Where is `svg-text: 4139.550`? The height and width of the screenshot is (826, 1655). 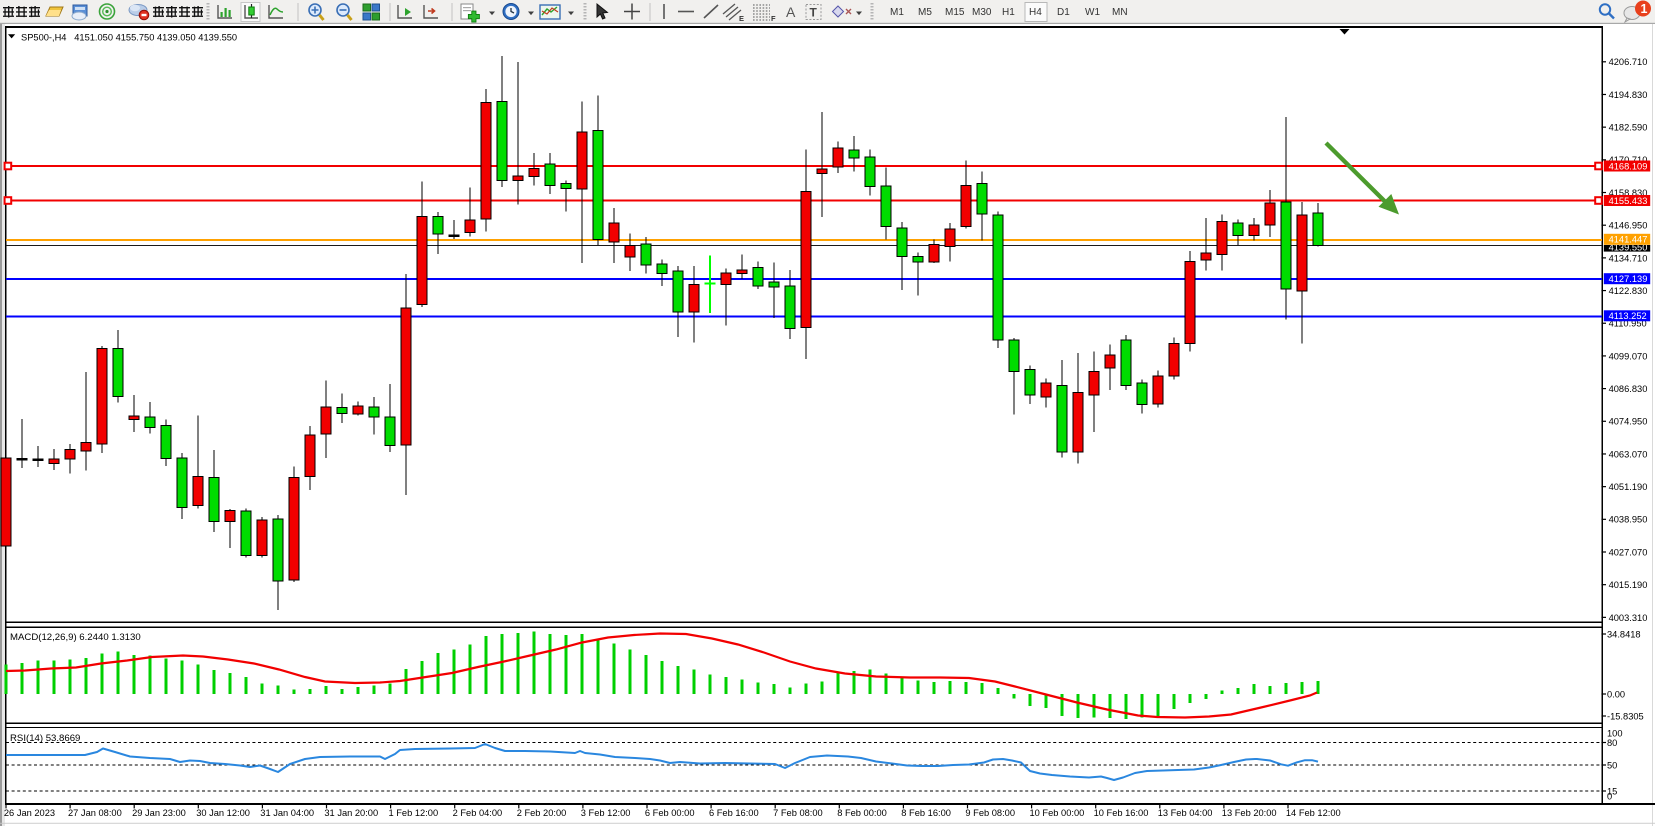 svg-text: 4139.550 is located at coordinates (1628, 248).